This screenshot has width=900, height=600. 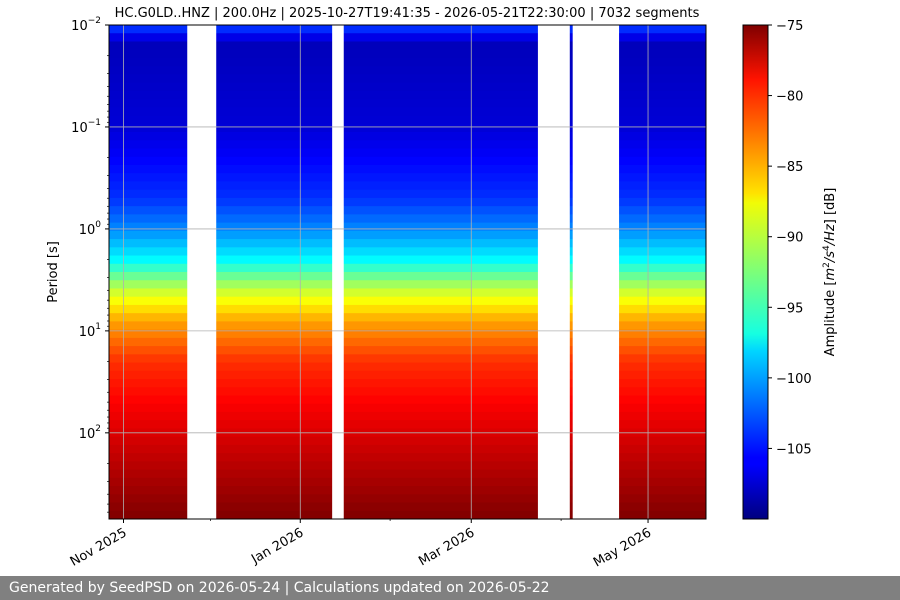 What do you see at coordinates (90, 433) in the screenshot?
I see `y-tick-label: 10²` at bounding box center [90, 433].